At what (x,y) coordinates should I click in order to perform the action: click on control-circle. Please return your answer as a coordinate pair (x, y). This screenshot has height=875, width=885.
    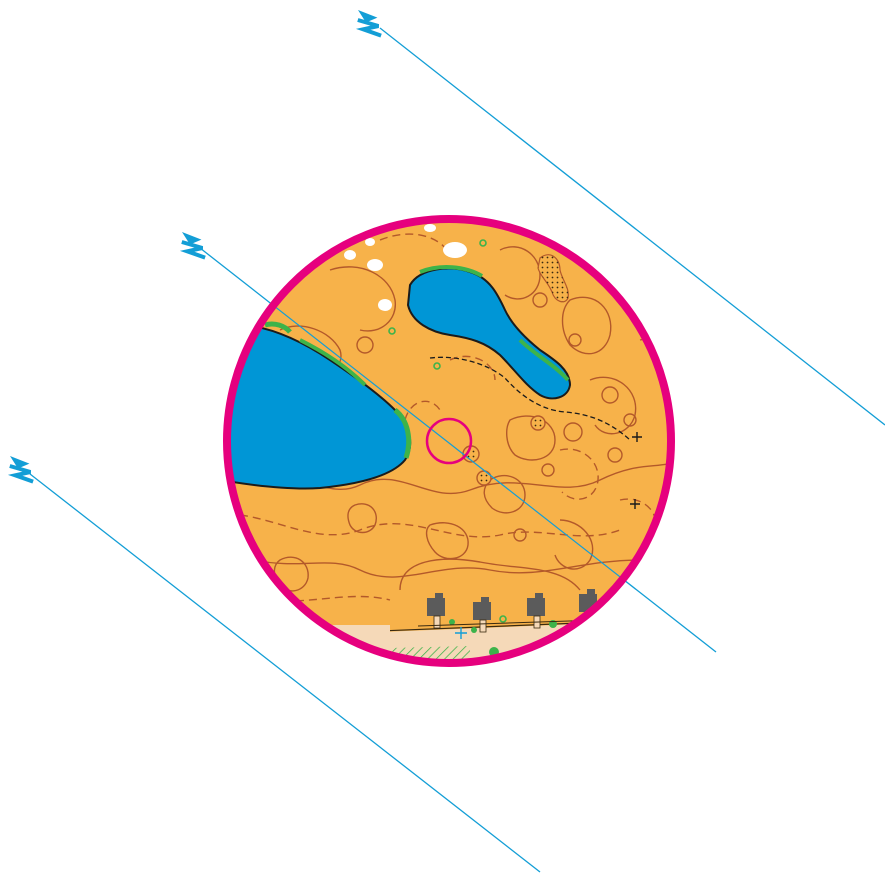
    Looking at the image, I should click on (449, 441).